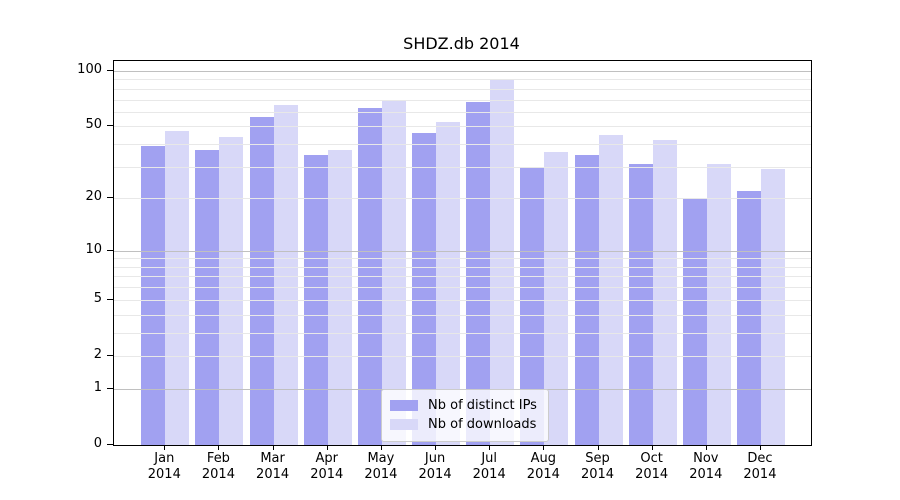 Image resolution: width=900 pixels, height=500 pixels. Describe the element at coordinates (97, 354) in the screenshot. I see `y-tick-label: 2` at that location.